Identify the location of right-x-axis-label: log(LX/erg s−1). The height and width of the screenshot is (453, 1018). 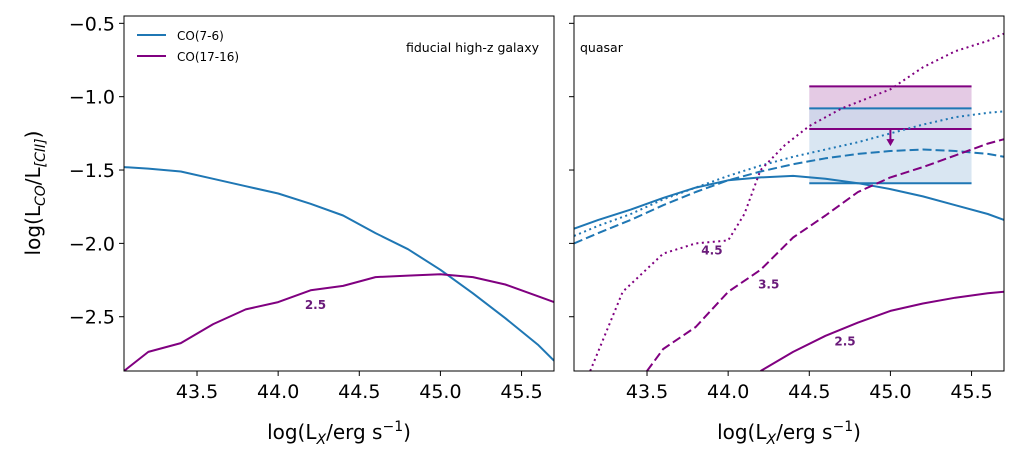
(789, 433).